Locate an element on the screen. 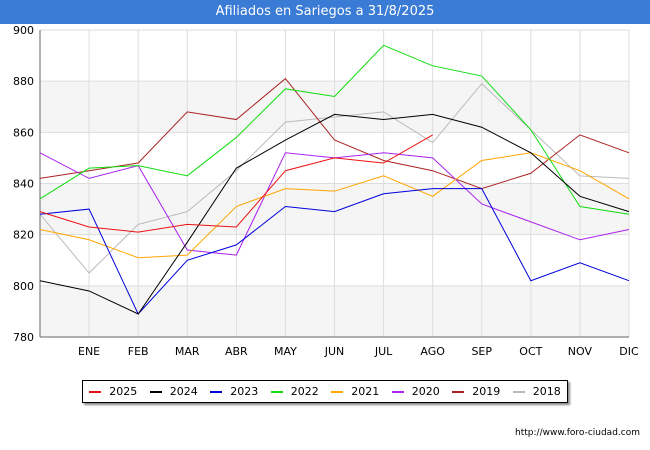 This screenshot has height=450, width=650. y-tick-label: 860 is located at coordinates (23, 132).